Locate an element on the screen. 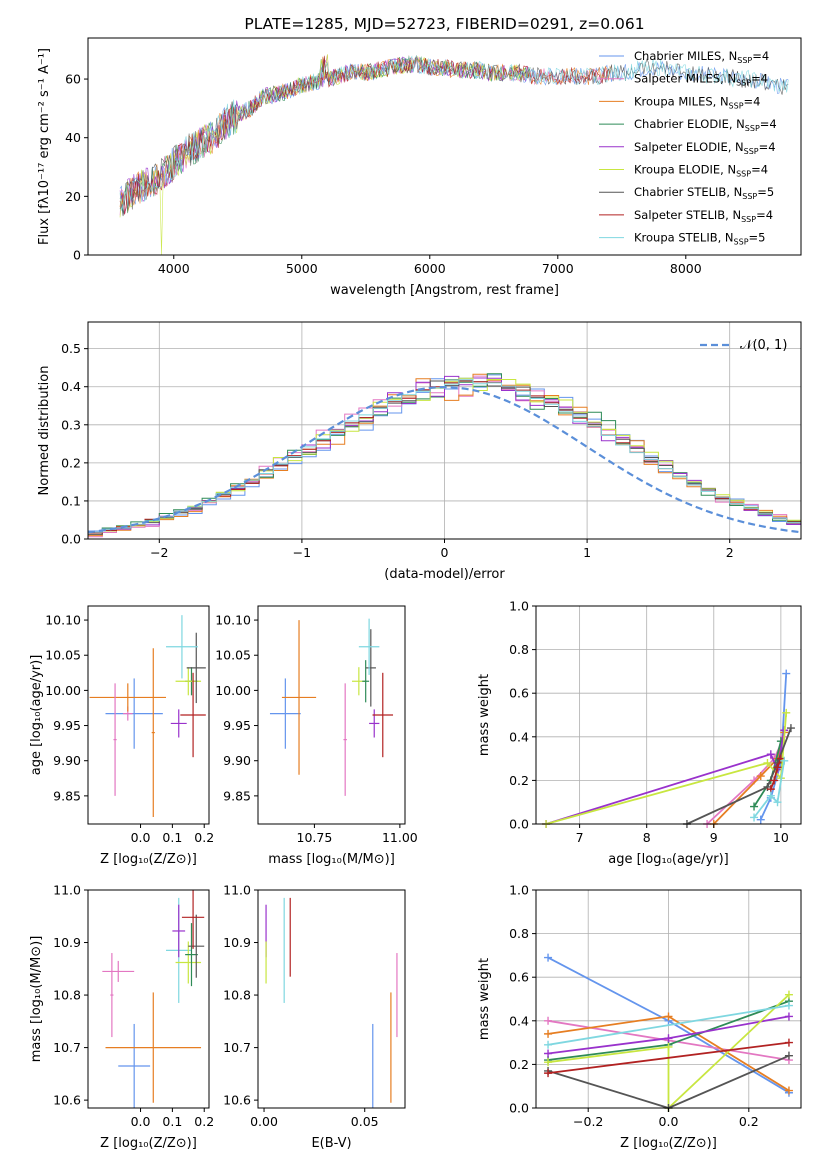  x-axis-label: E(B-V) is located at coordinates (331, 1143).